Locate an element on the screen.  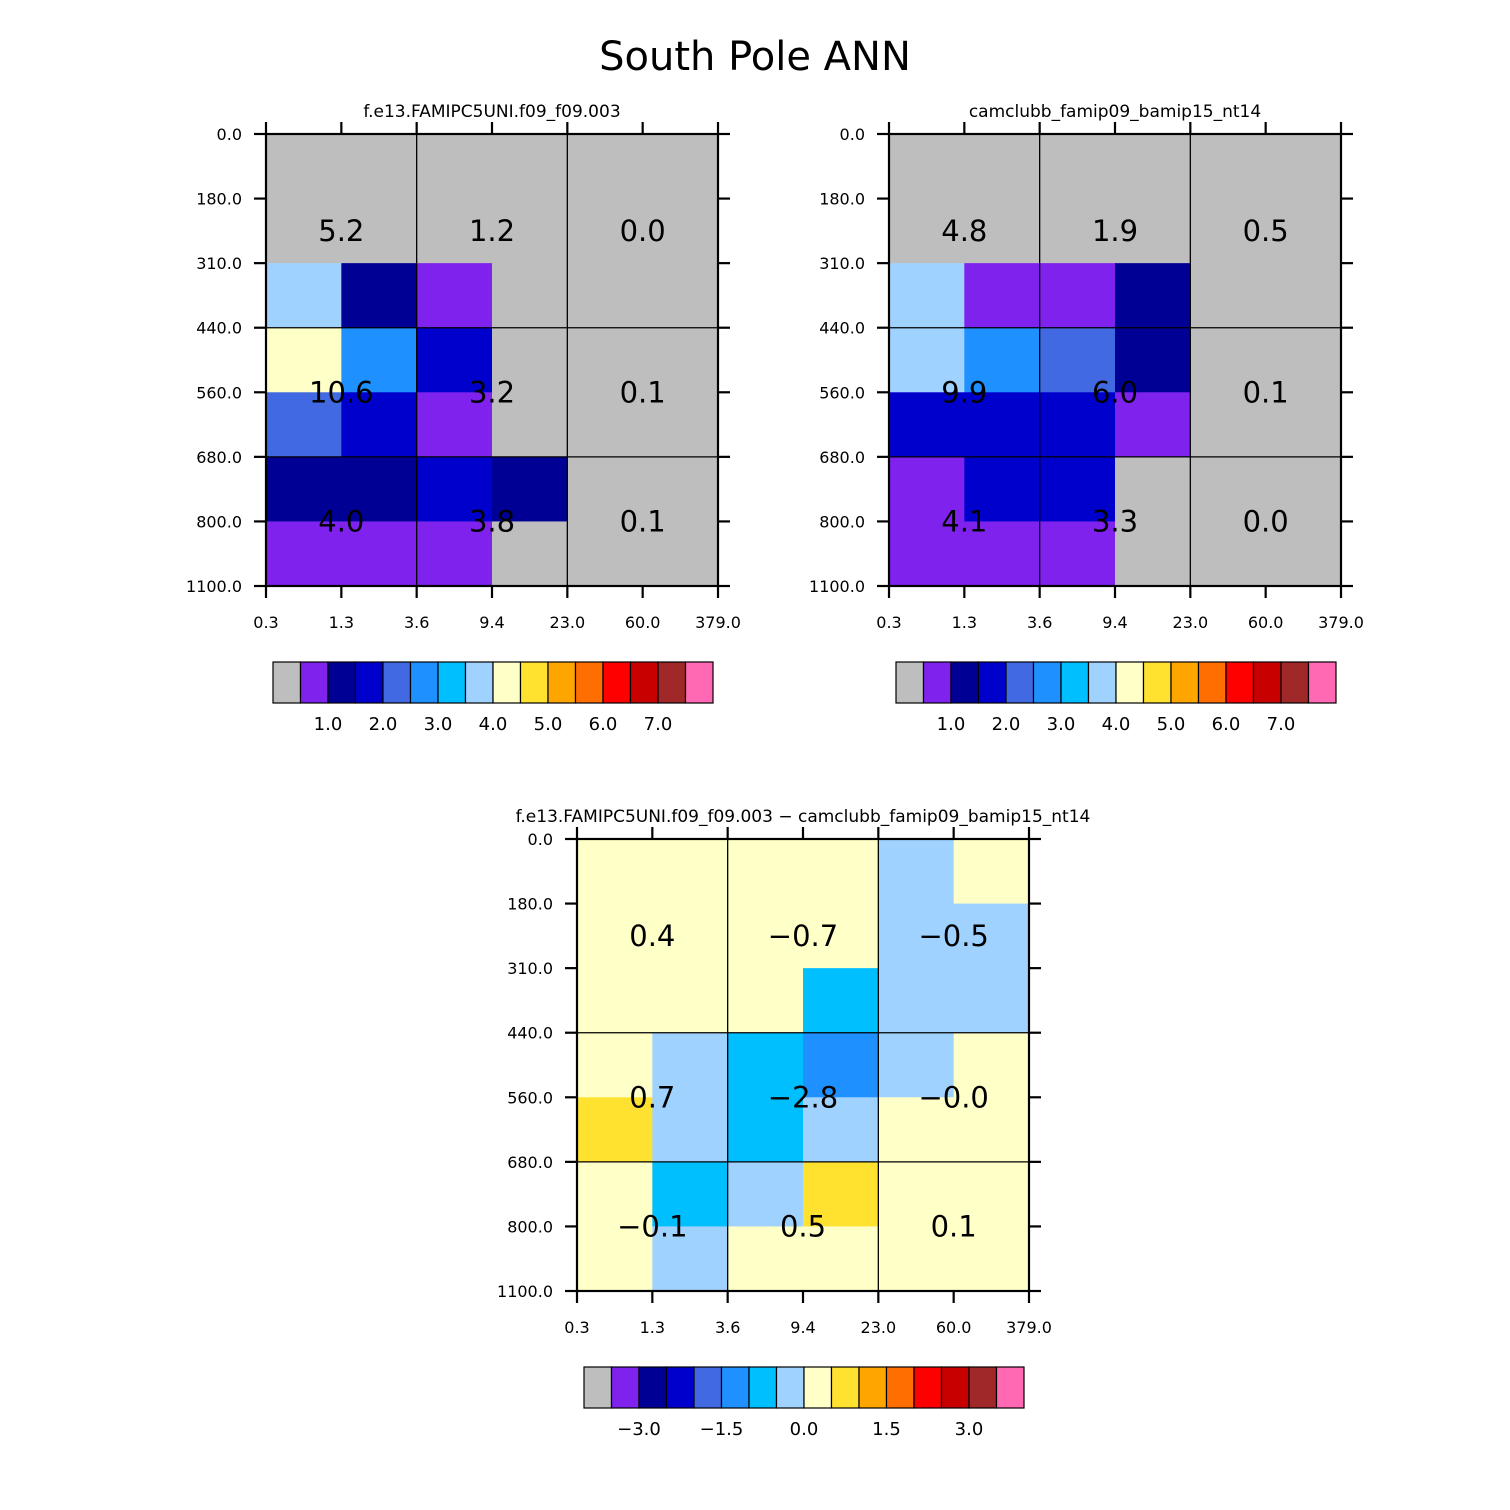
block-value-label: 1.2 is located at coordinates (492, 231).